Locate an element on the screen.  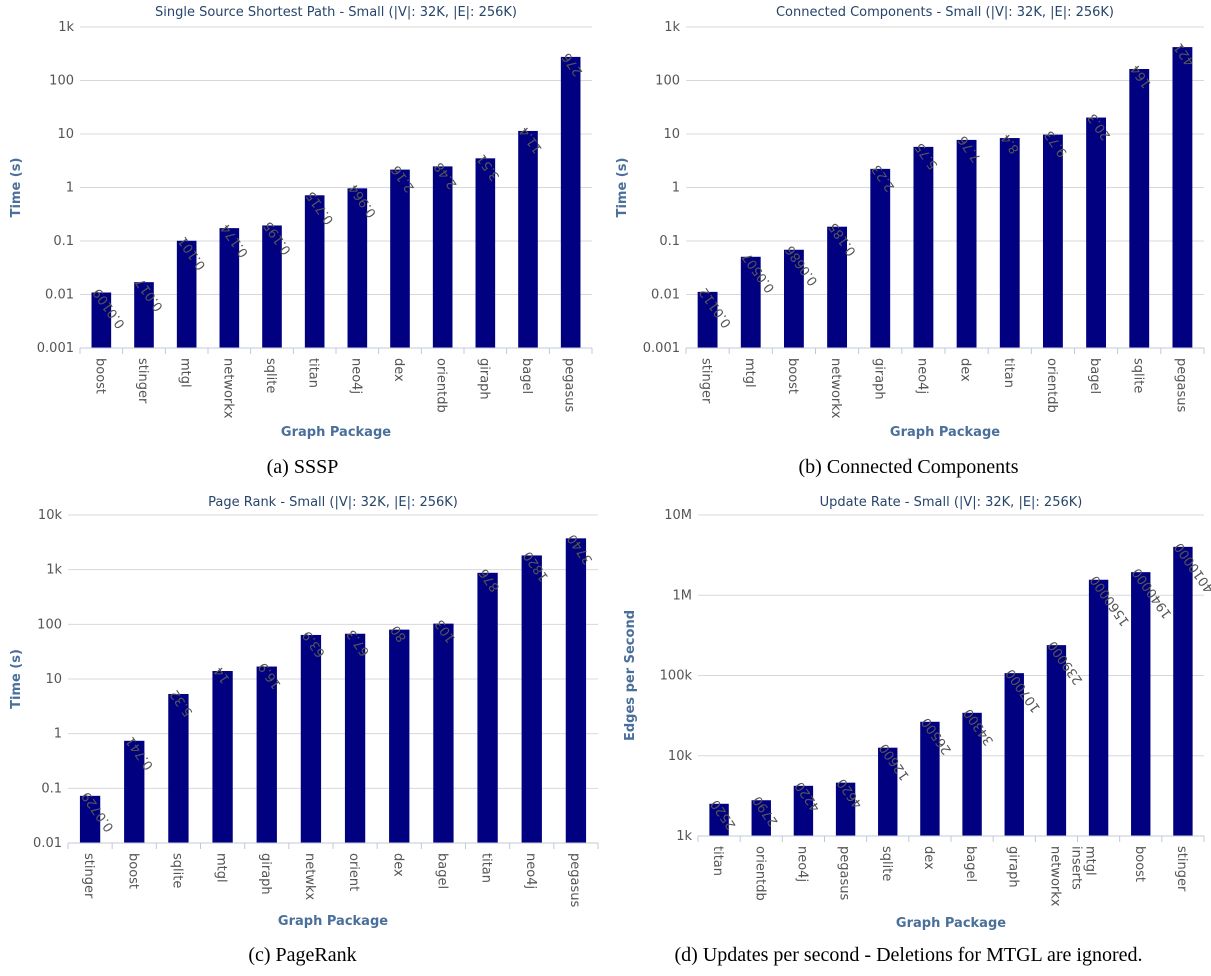
x-tick-label-line: mtgl is located at coordinates (1090, 861).